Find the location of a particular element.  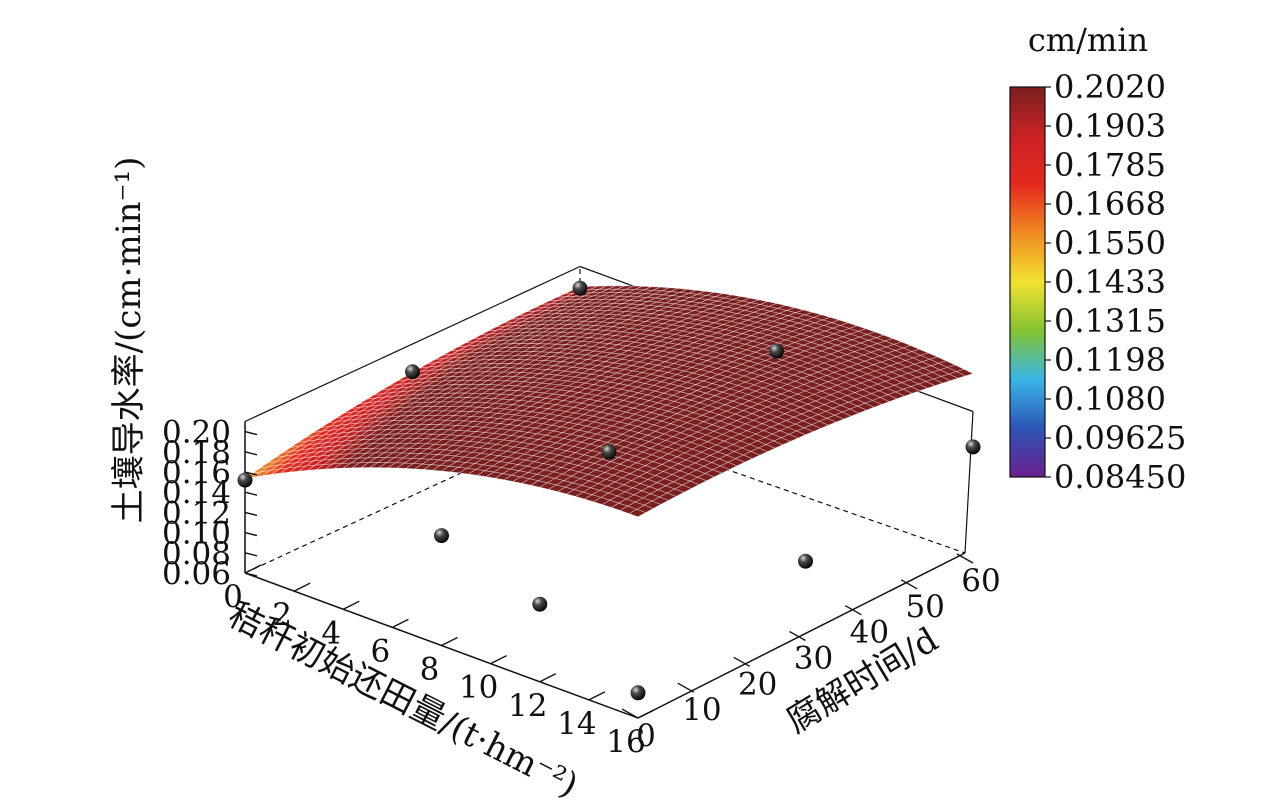

x-tick-label: 8 is located at coordinates (430, 670).